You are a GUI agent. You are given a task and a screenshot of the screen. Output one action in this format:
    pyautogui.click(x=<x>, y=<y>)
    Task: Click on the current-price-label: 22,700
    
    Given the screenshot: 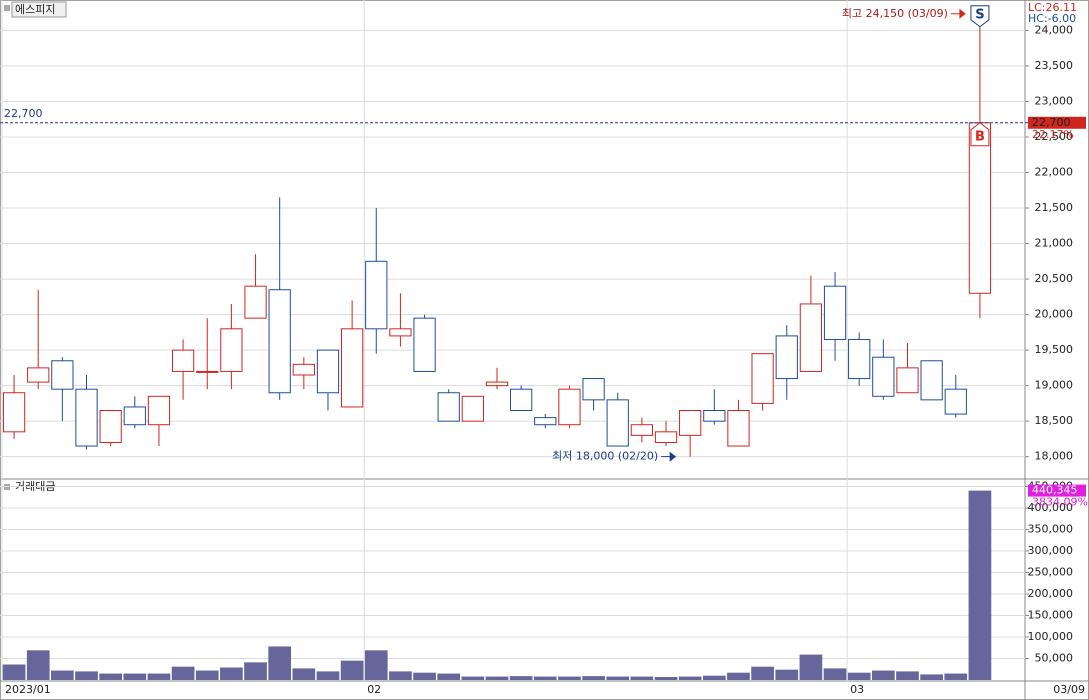 What is the action you would take?
    pyautogui.click(x=1051, y=122)
    